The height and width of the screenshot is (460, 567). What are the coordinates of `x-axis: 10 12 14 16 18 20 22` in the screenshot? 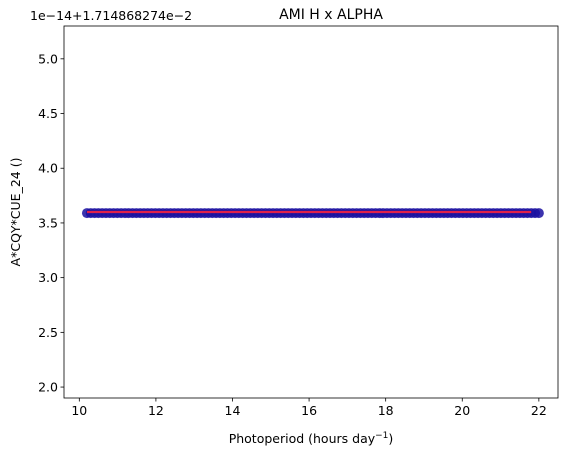 It's located at (309, 408).